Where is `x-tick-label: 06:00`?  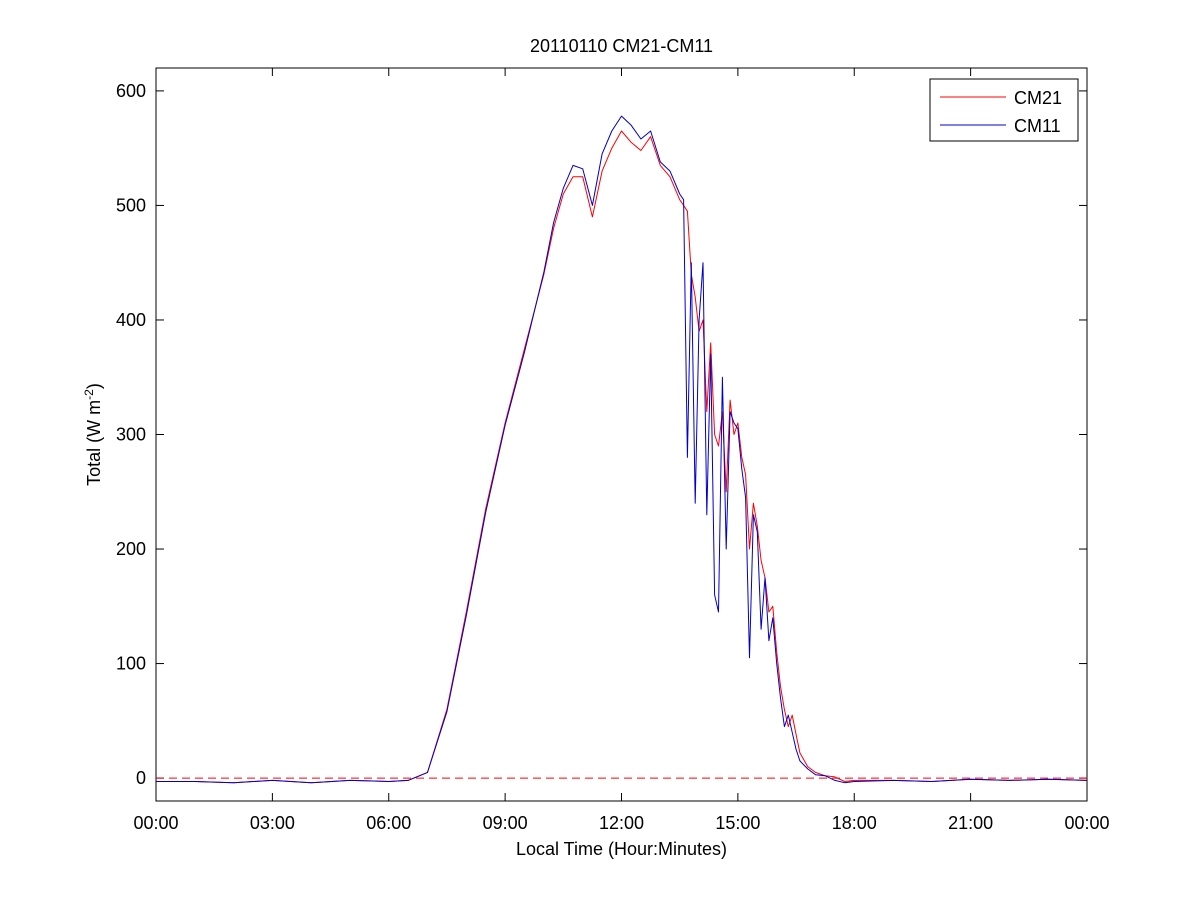
x-tick-label: 06:00 is located at coordinates (388, 823).